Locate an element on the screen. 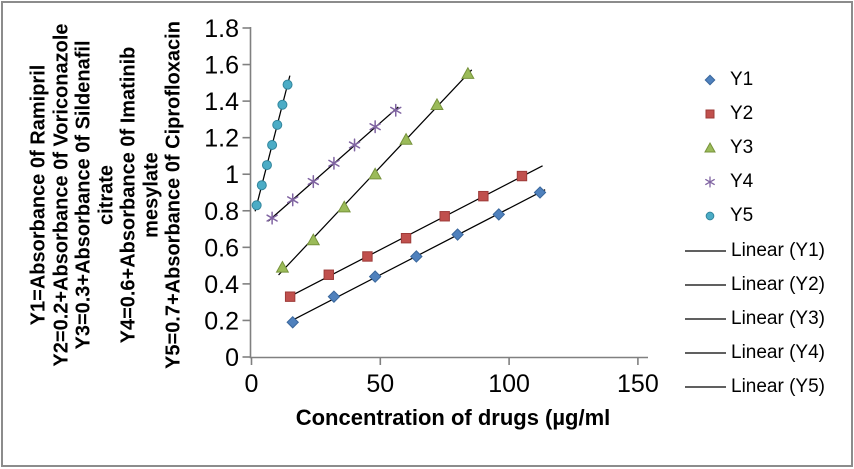  legend-item-Y4: Y4 is located at coordinates (767, 182).